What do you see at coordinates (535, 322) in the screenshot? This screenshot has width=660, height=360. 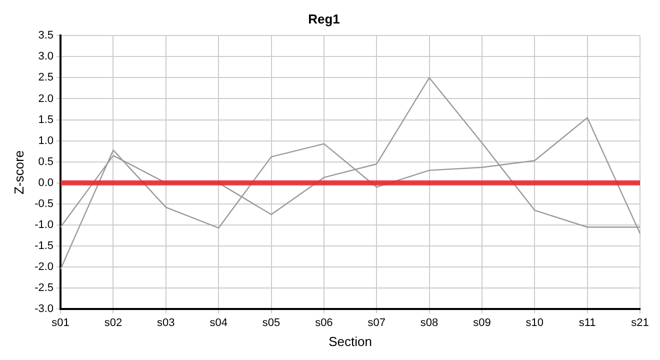 I see `x-tick-label: s10` at bounding box center [535, 322].